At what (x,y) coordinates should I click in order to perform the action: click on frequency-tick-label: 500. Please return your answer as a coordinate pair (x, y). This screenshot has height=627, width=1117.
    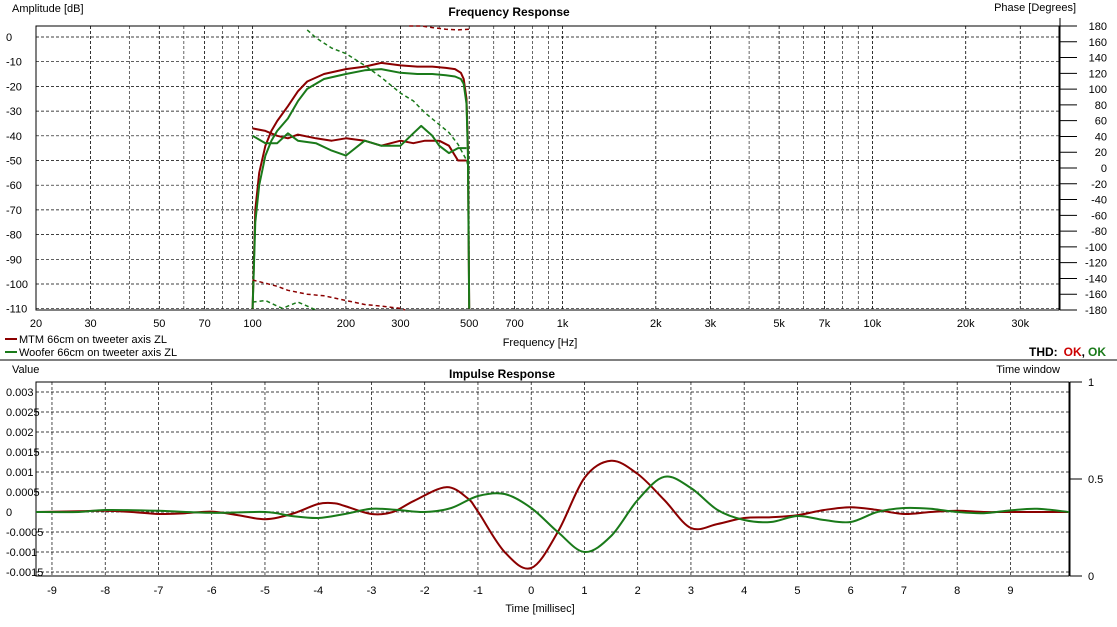
    Looking at the image, I should click on (469, 324).